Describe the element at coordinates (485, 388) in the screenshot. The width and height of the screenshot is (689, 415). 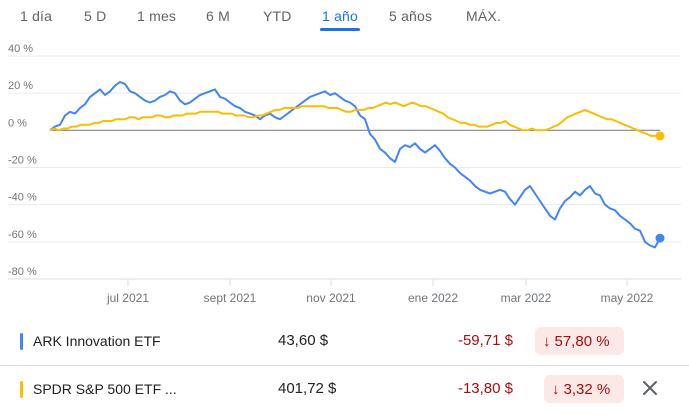
I see `price-change: -13,80 $` at that location.